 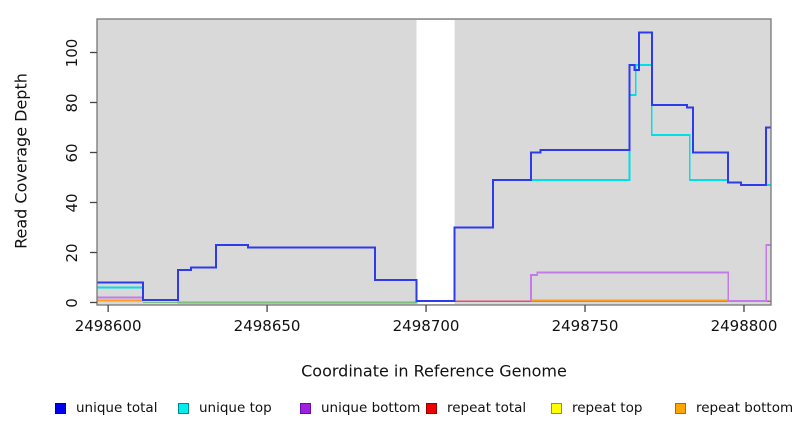 I want to click on y-tick-label: 100, so click(x=72, y=52).